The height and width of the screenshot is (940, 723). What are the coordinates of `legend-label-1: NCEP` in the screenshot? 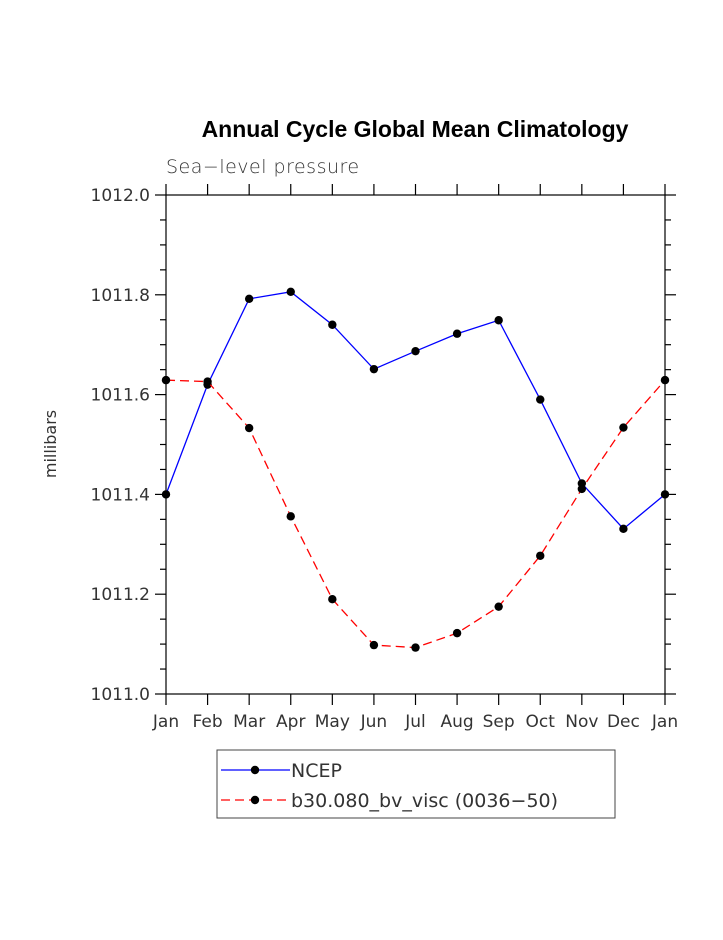 It's located at (316, 771).